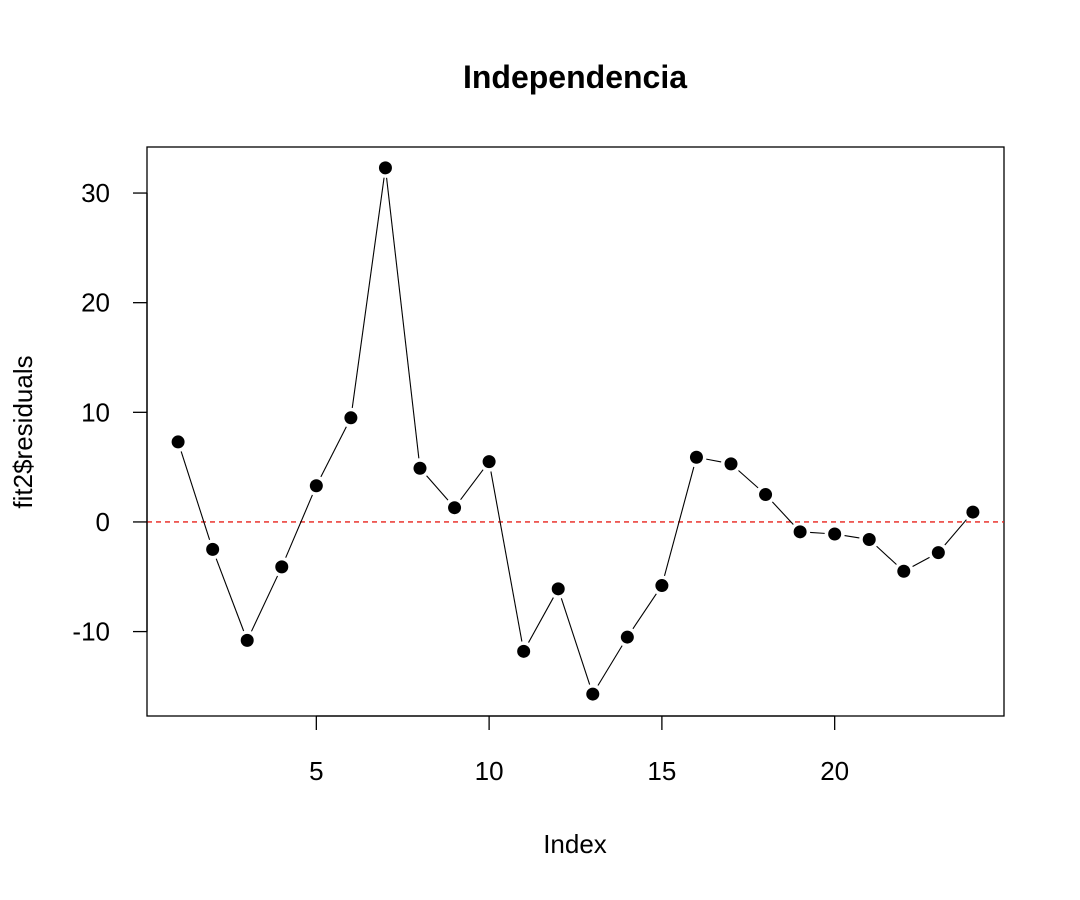 Image resolution: width=1080 pixels, height=900 pixels. Describe the element at coordinates (579, 750) in the screenshot. I see `x-axis: 5 10 15 20` at that location.